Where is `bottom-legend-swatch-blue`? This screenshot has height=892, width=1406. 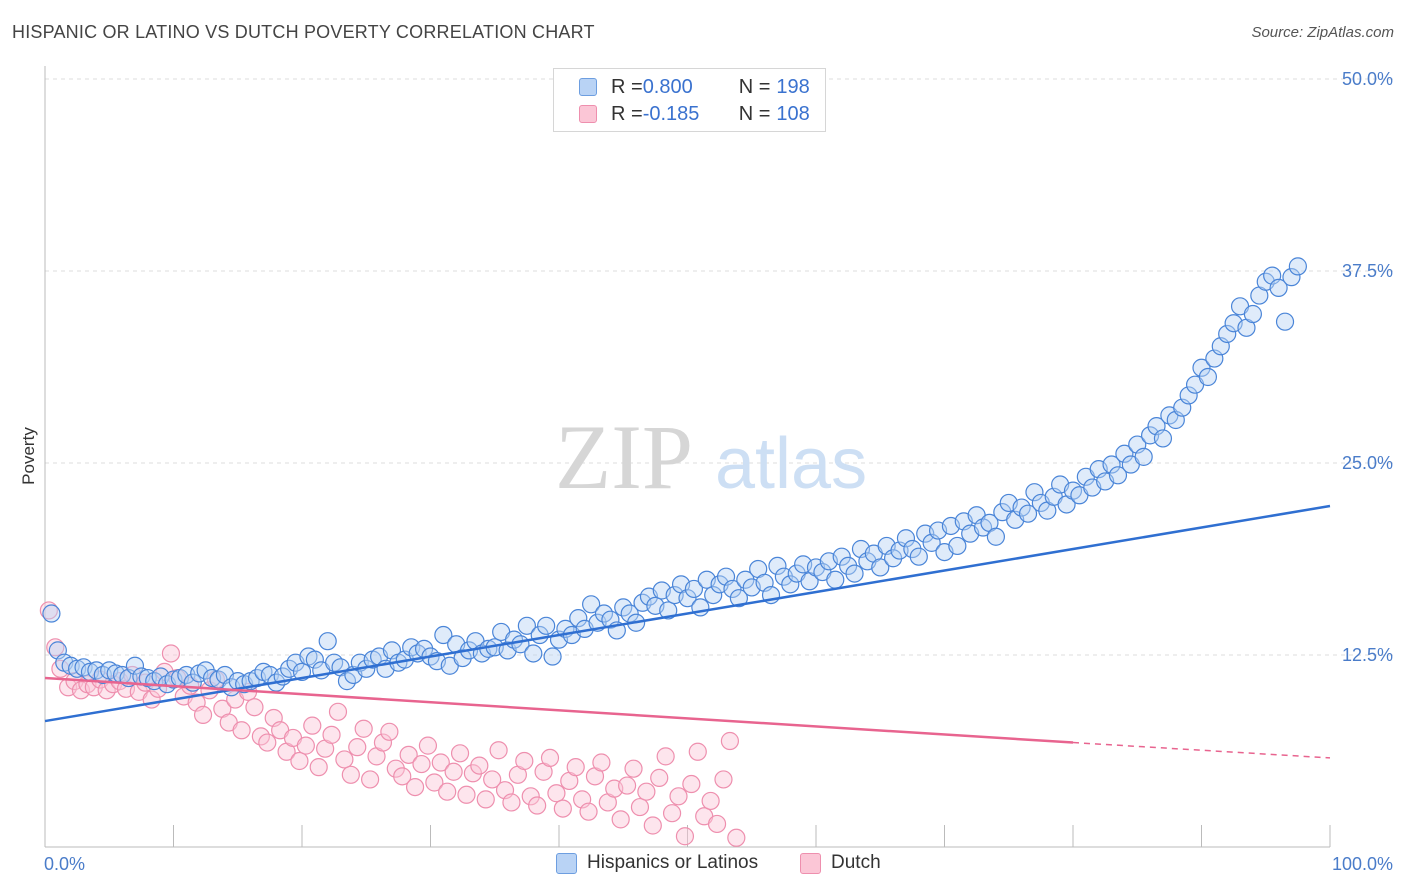 bottom-legend-swatch-blue is located at coordinates (566, 863).